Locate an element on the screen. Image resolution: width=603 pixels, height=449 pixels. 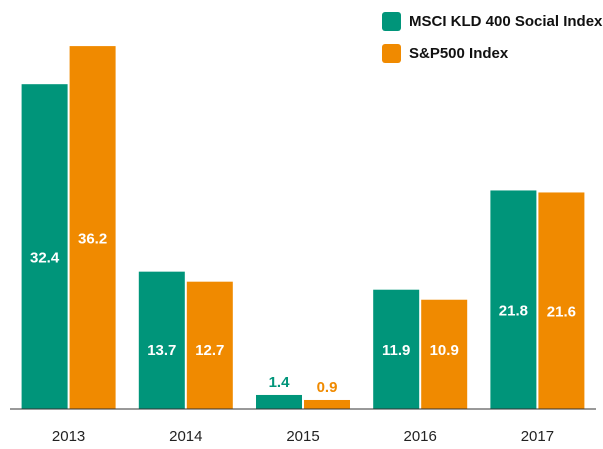
data-label: 32.4 is located at coordinates (45, 258).